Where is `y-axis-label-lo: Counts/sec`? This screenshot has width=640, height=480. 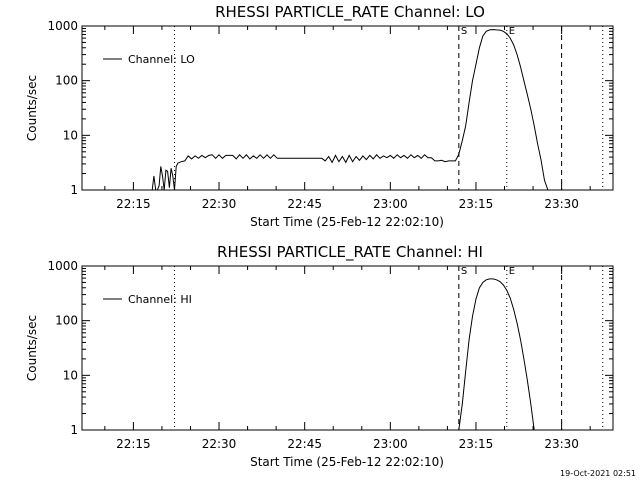 y-axis-label-lo: Counts/sec is located at coordinates (32, 108).